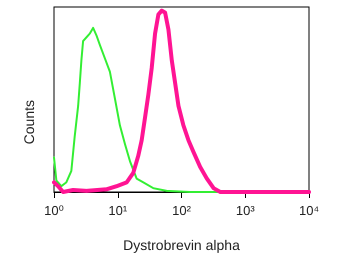 This screenshot has height=270, width=352. I want to click on x-tick-label: 10¹, so click(118, 210).